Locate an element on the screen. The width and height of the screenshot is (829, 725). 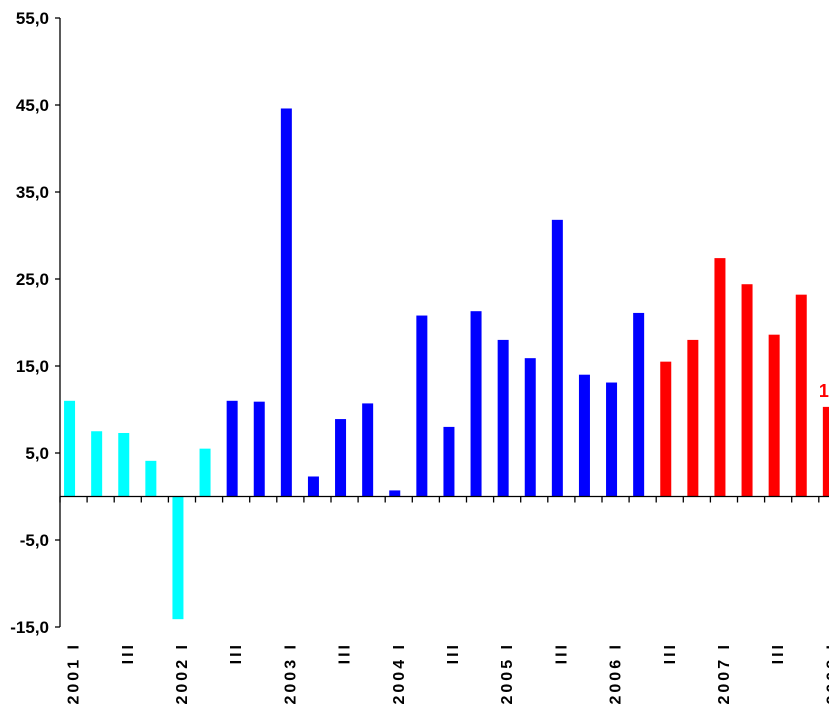
y-axis: 55,0 45,0 35,0 25,0 15,0 5,0 -5,0 -15,0 is located at coordinates (35, 323).